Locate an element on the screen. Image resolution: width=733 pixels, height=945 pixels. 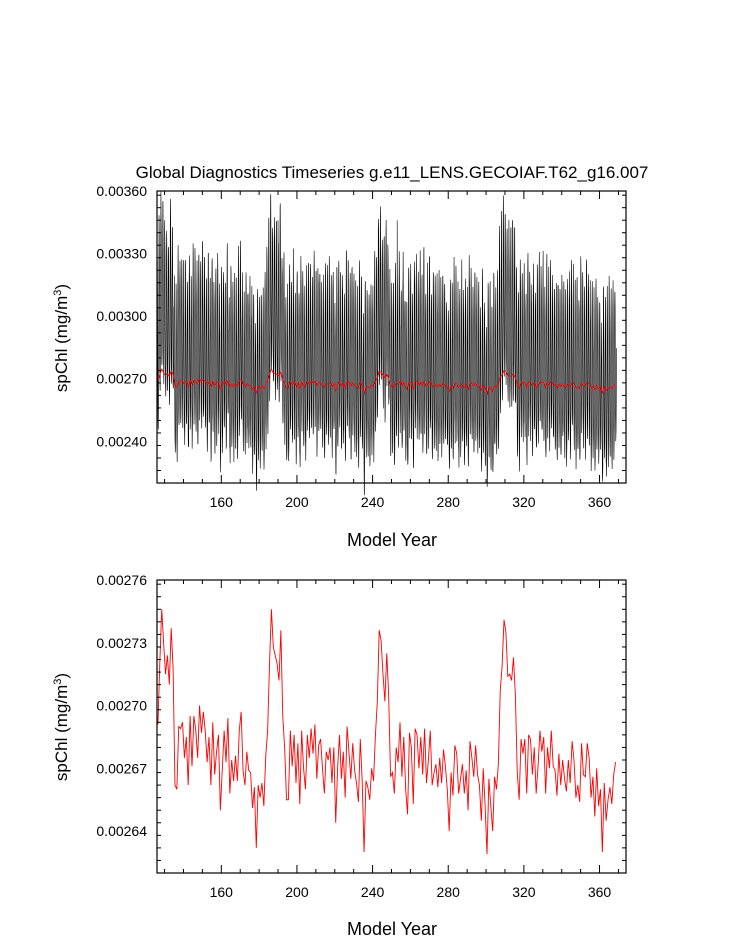
series-annual-line is located at coordinates (386, 381).